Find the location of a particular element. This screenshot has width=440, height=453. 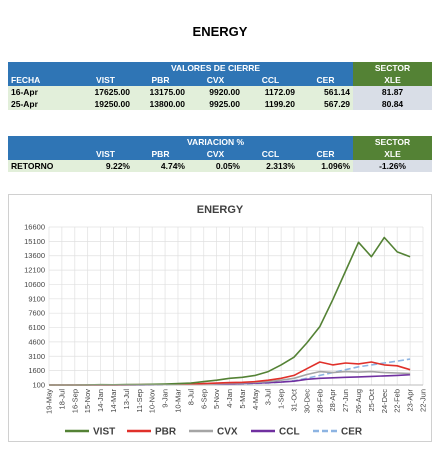

x-tick-label: 5-Mar is located at coordinates (242, 399).